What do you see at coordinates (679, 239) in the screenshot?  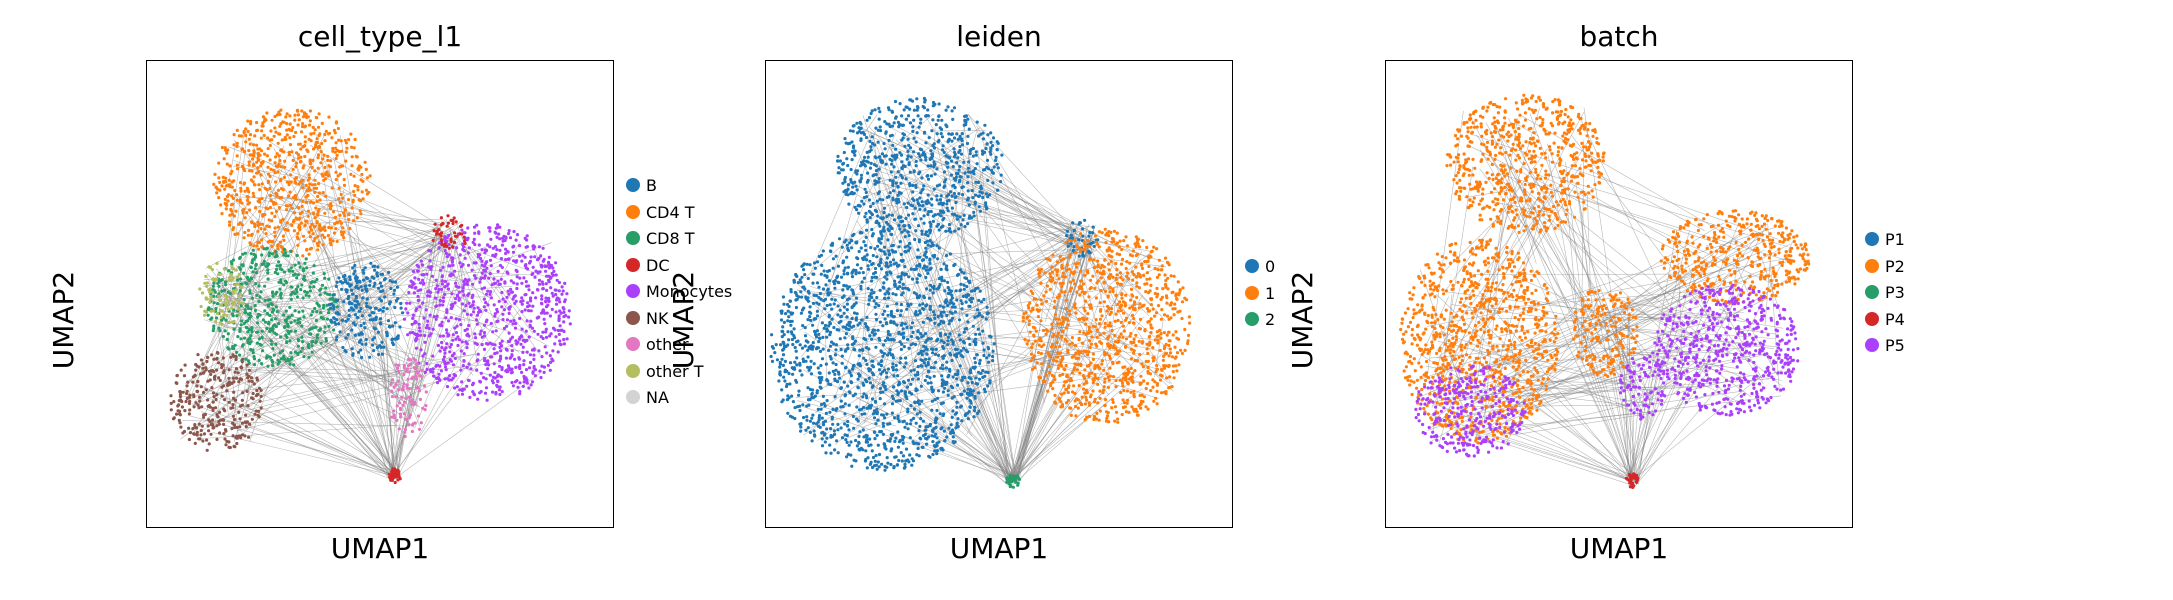 I see `legend-entry: CD8 T` at bounding box center [679, 239].